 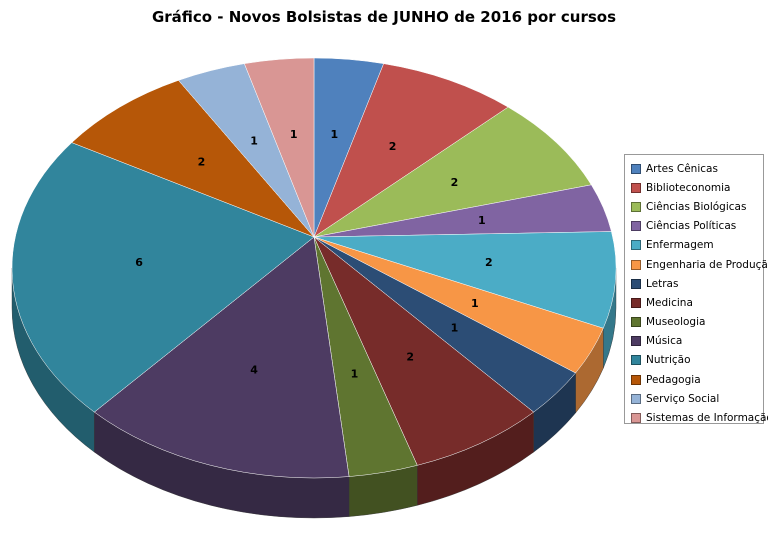 I want to click on legend-item: Pedagogia, so click(x=697, y=379).